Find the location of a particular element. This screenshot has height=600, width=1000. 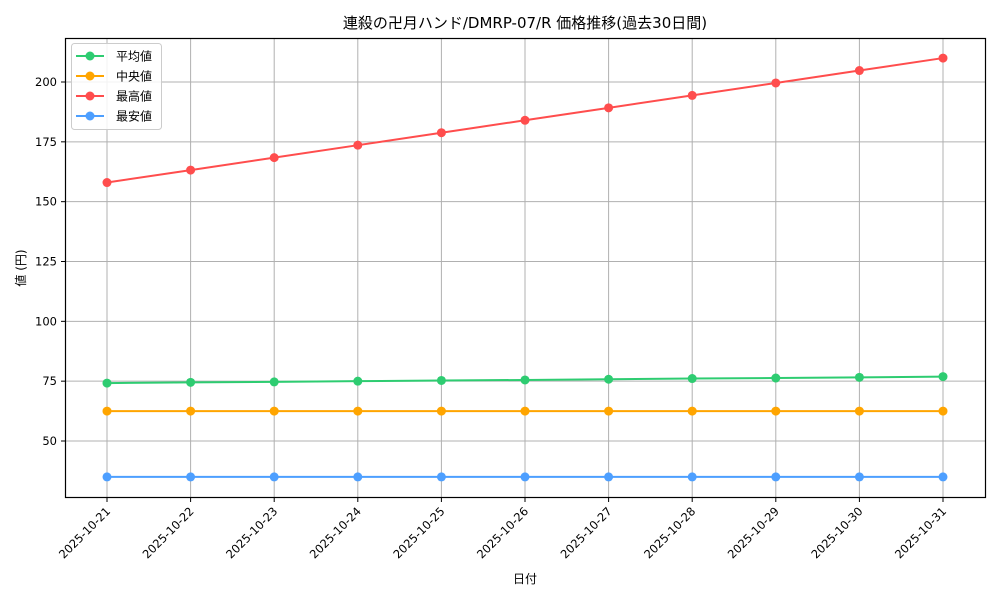

x-tick-label: 2025-10-26 is located at coordinates (502, 532).